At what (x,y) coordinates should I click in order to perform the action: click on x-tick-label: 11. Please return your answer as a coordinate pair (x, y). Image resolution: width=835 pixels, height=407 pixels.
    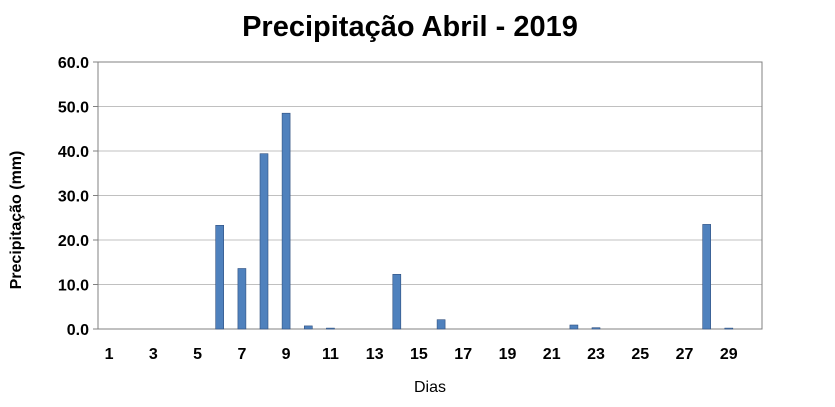
    Looking at the image, I should click on (330, 354).